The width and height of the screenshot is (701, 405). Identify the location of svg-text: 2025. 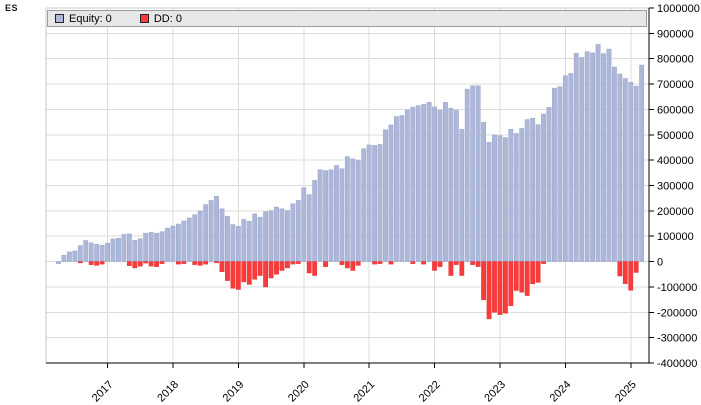
(626, 392).